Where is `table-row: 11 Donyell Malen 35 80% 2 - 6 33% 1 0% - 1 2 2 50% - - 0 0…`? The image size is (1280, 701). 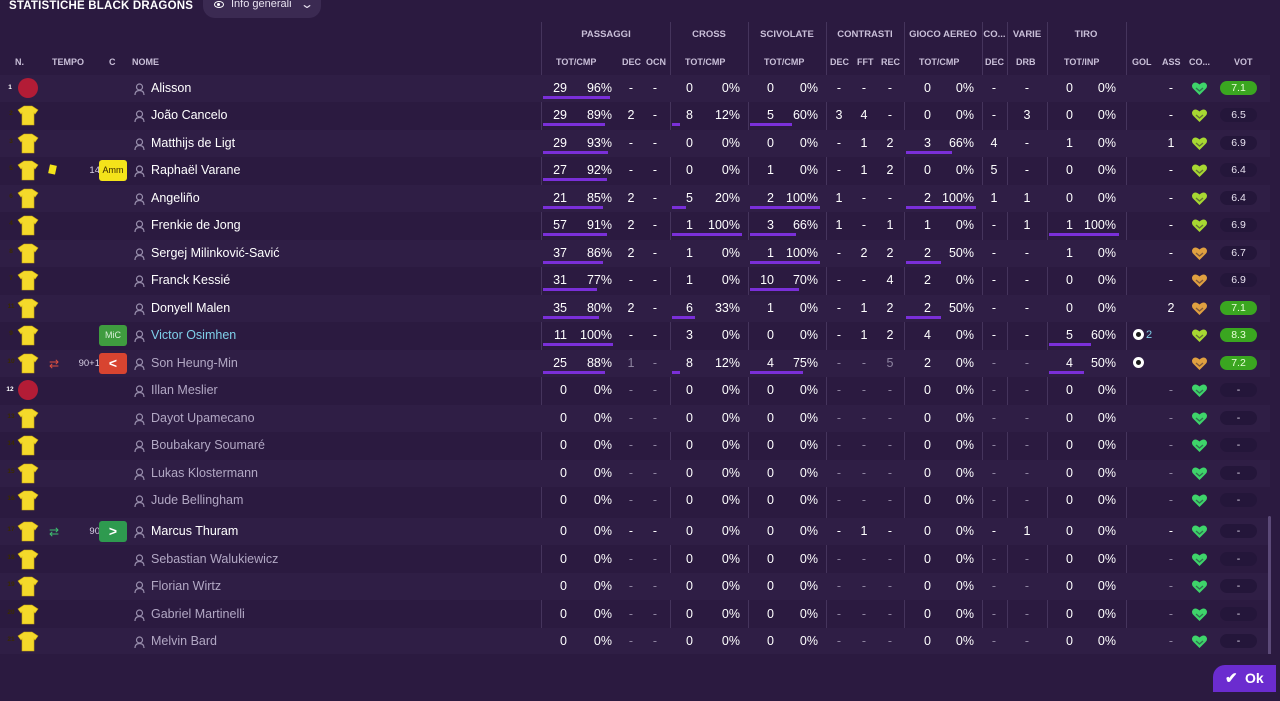
table-row: 11 Donyell Malen 35 80% 2 - 6 33% 1 0% - 1 2 2 50% - - 0 0… is located at coordinates (635, 308).